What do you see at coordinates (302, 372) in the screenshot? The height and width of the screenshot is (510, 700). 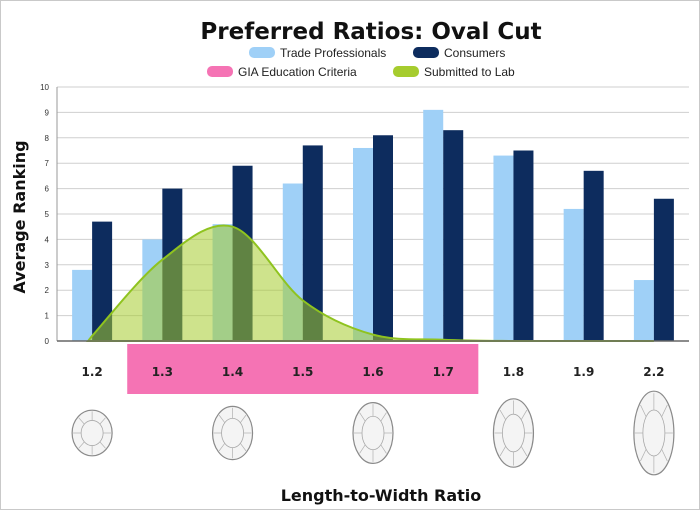 I see `x-tick-label: 1.5` at bounding box center [302, 372].